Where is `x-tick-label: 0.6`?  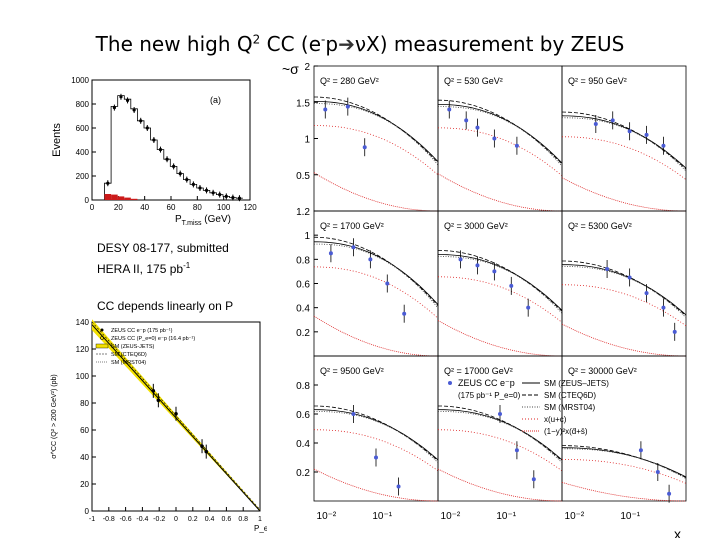
x-tick-label: 0.6 is located at coordinates (227, 519).